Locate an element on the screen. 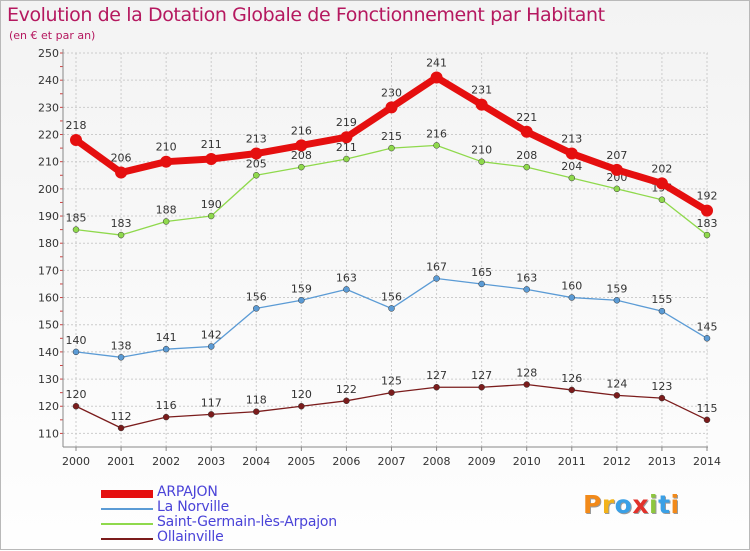  data-label: 219 is located at coordinates (346, 122).